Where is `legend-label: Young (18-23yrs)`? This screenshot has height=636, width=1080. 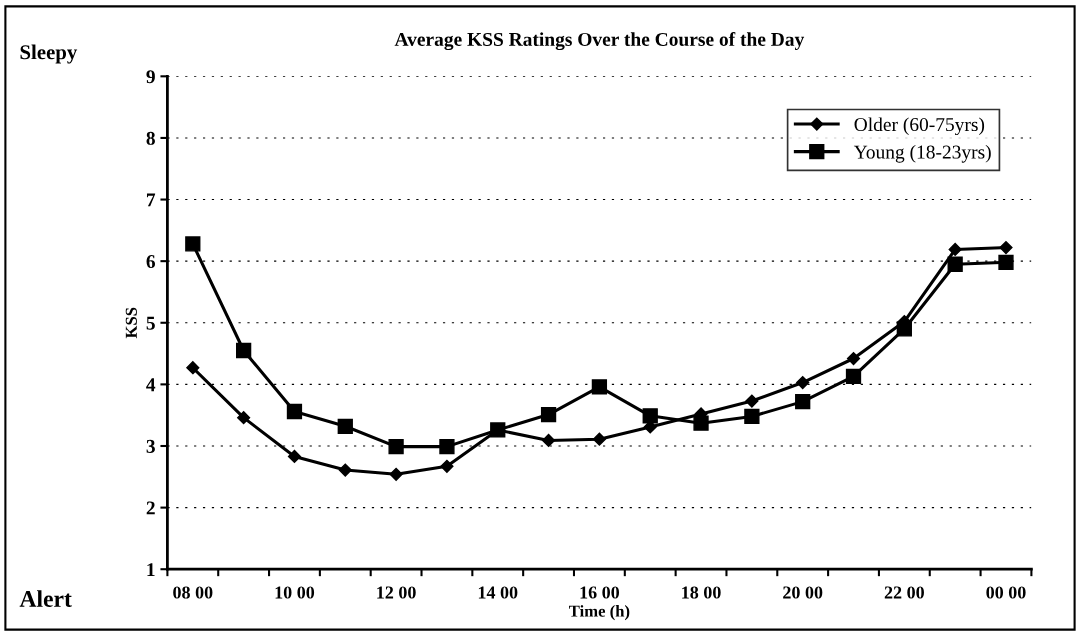 legend-label: Young (18-23yrs) is located at coordinates (922, 153).